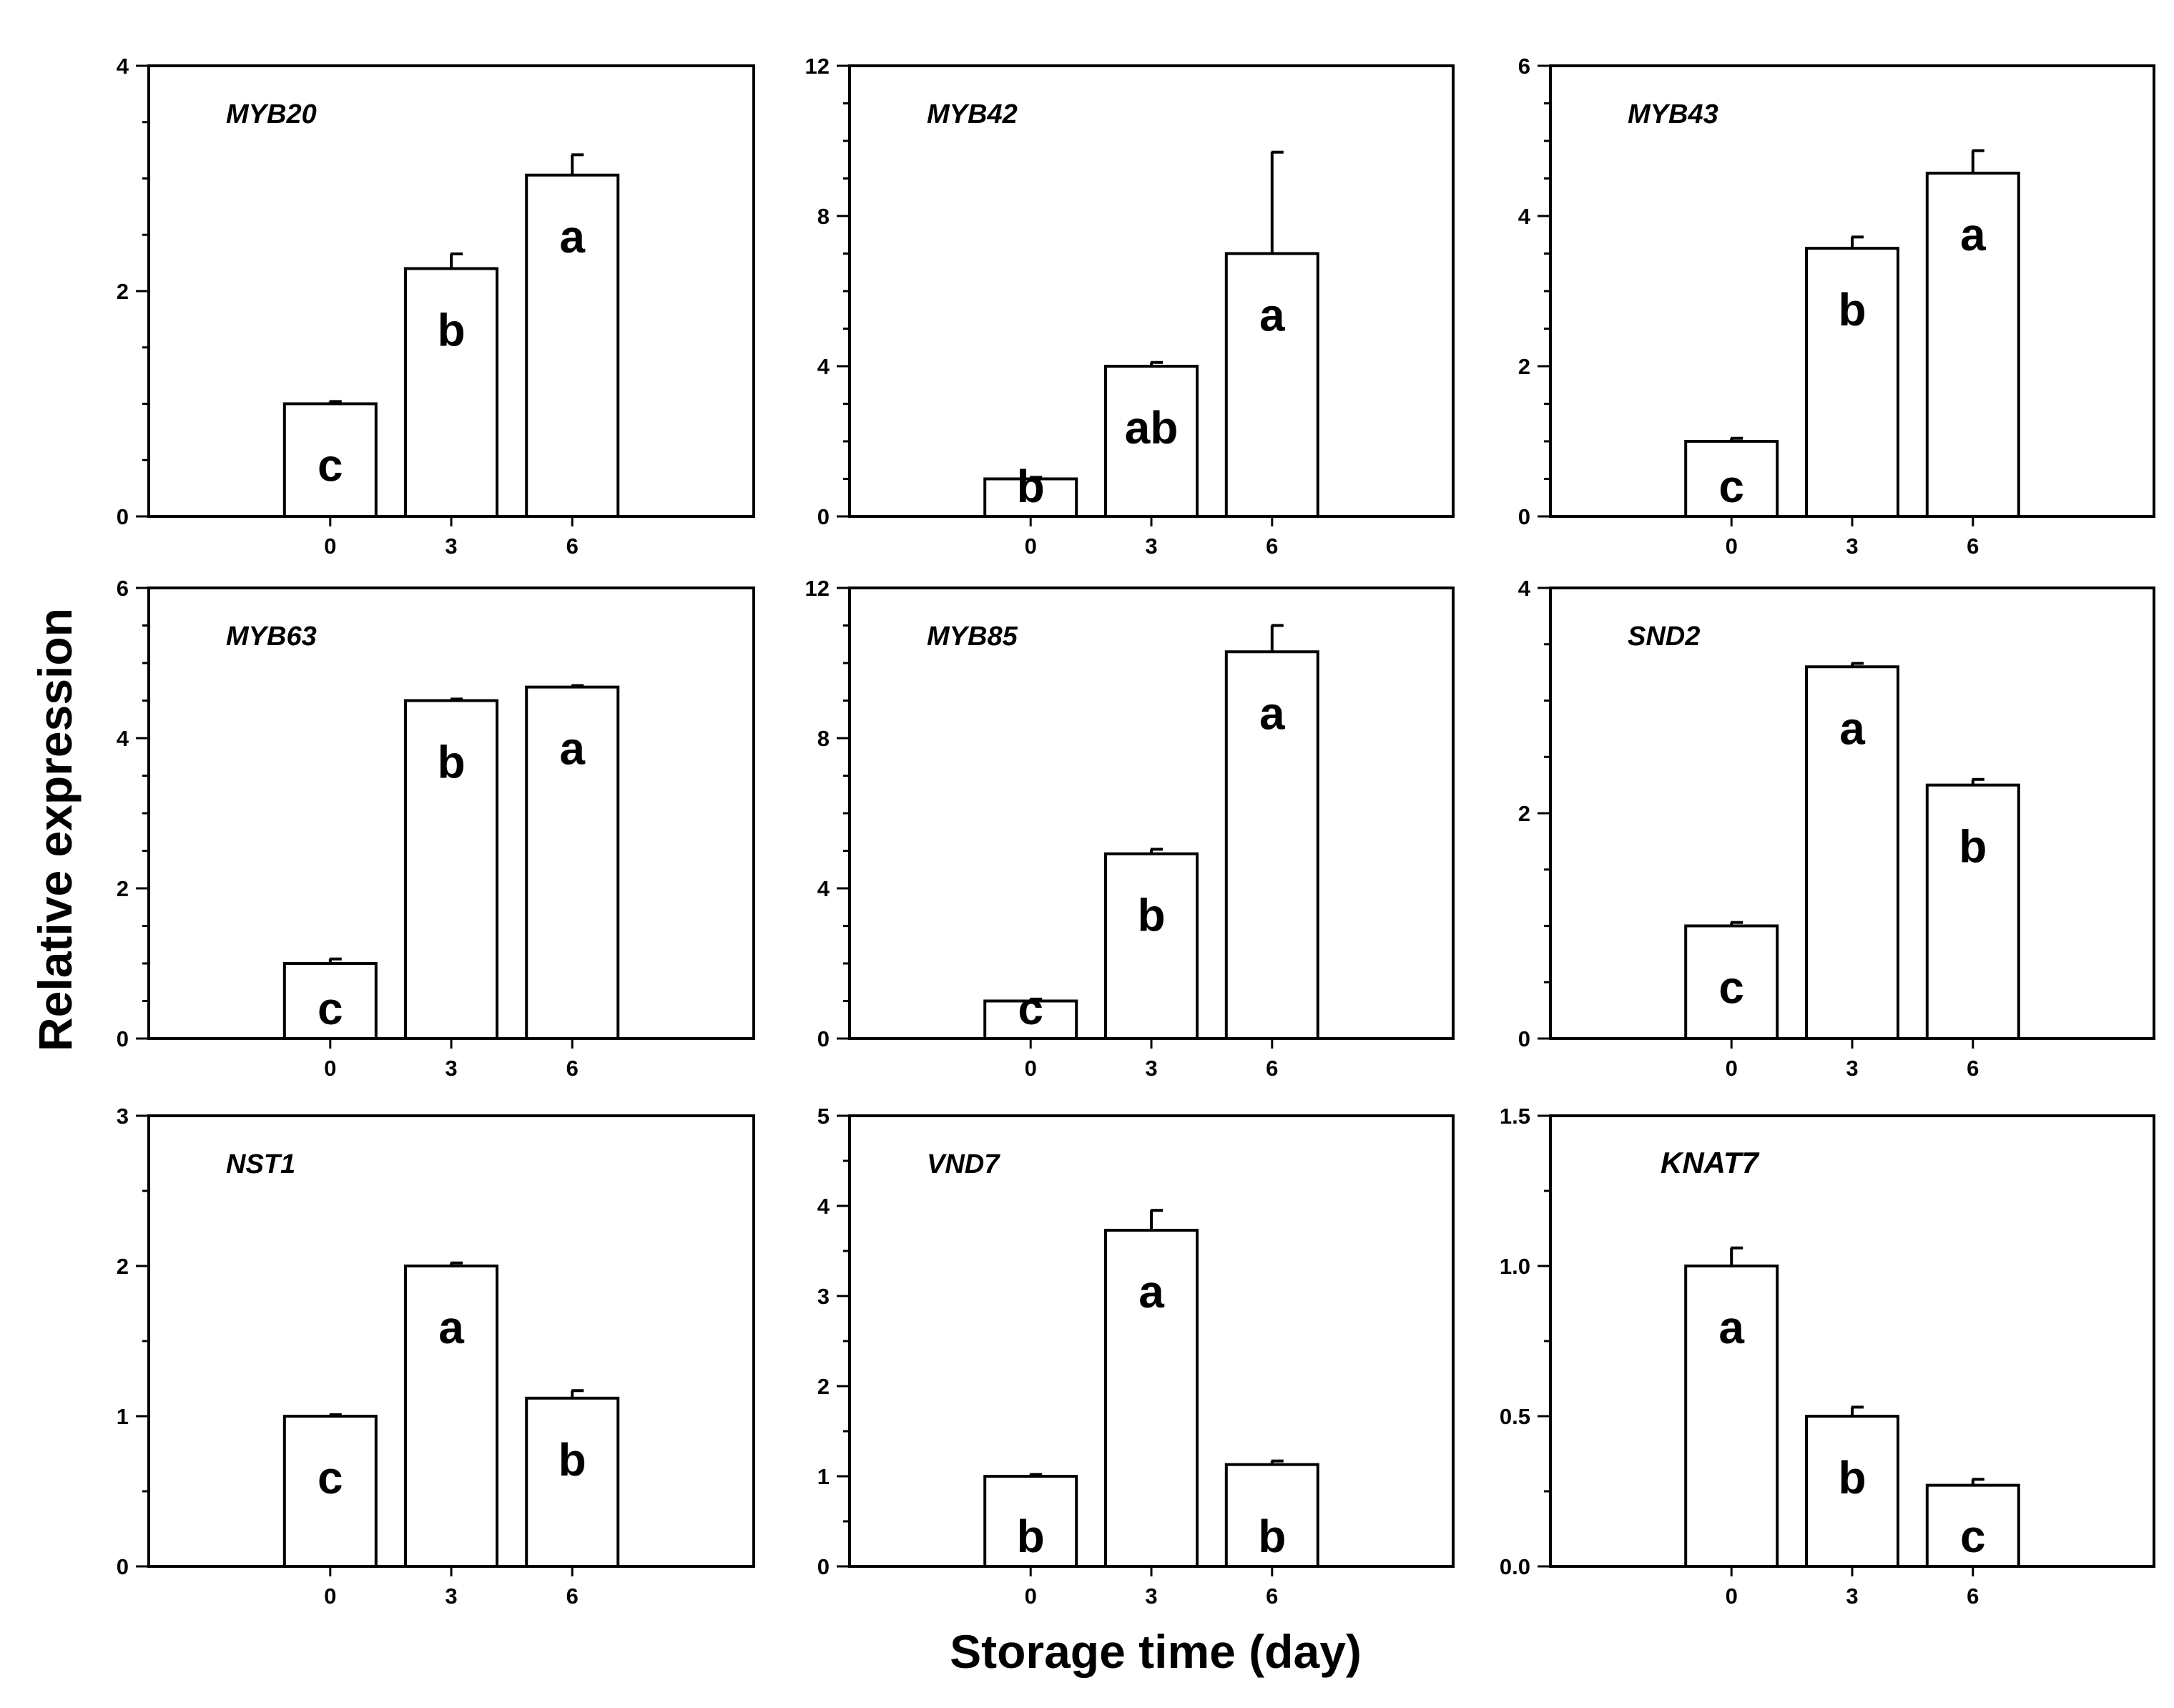 This screenshot has width=2174, height=1708. Describe the element at coordinates (1130, 306) in the screenshot. I see `chart-panel-myb42: 0 4 8 12 MYB42 0 b 3 ab 6 a` at that location.